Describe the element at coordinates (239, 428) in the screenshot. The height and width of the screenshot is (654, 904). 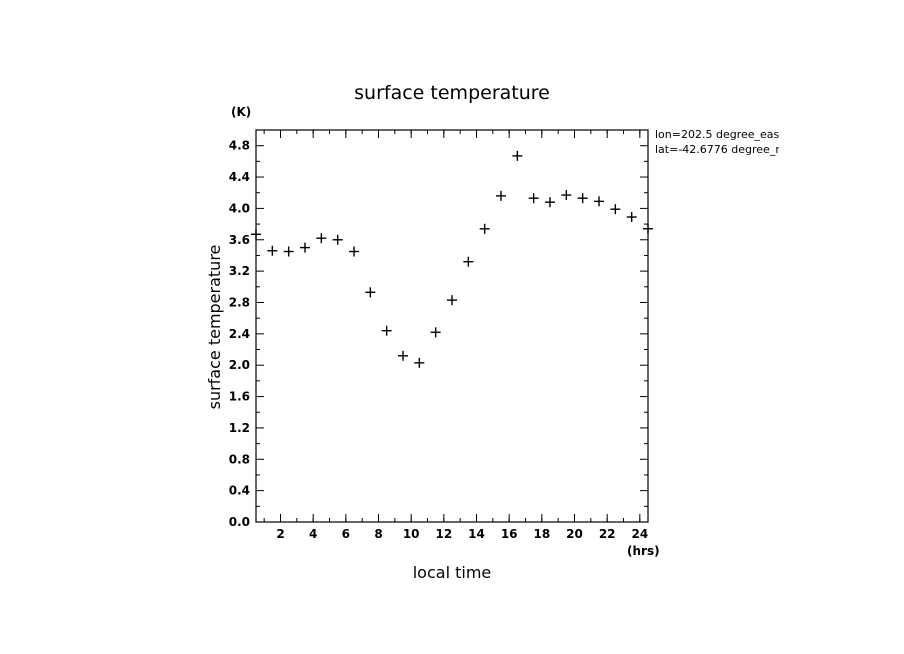
I see `y-tick-label: 1.2` at that location.